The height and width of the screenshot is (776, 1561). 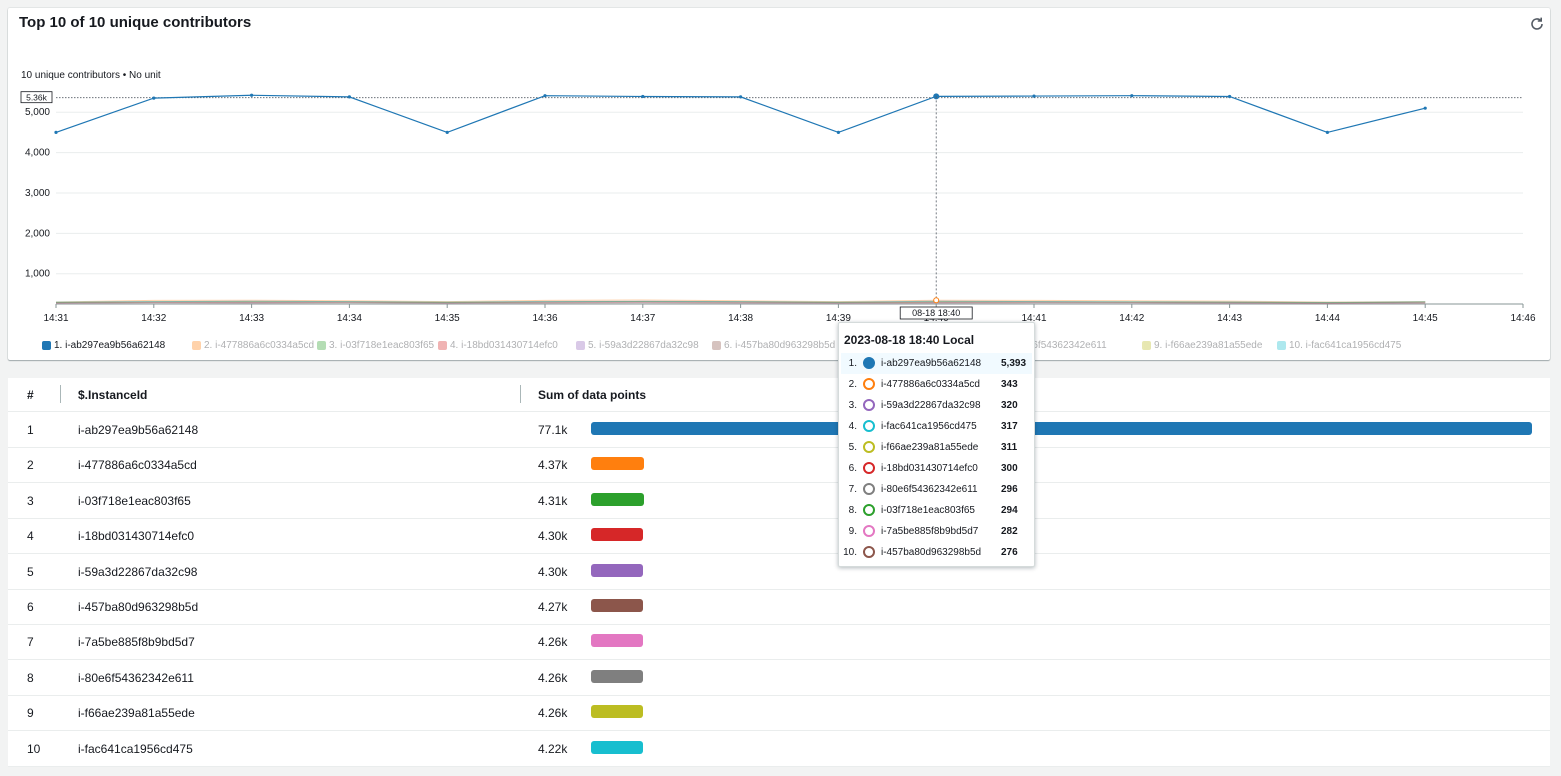 What do you see at coordinates (936, 313) in the screenshot?
I see `cursor-label: 08-18 18:40` at bounding box center [936, 313].